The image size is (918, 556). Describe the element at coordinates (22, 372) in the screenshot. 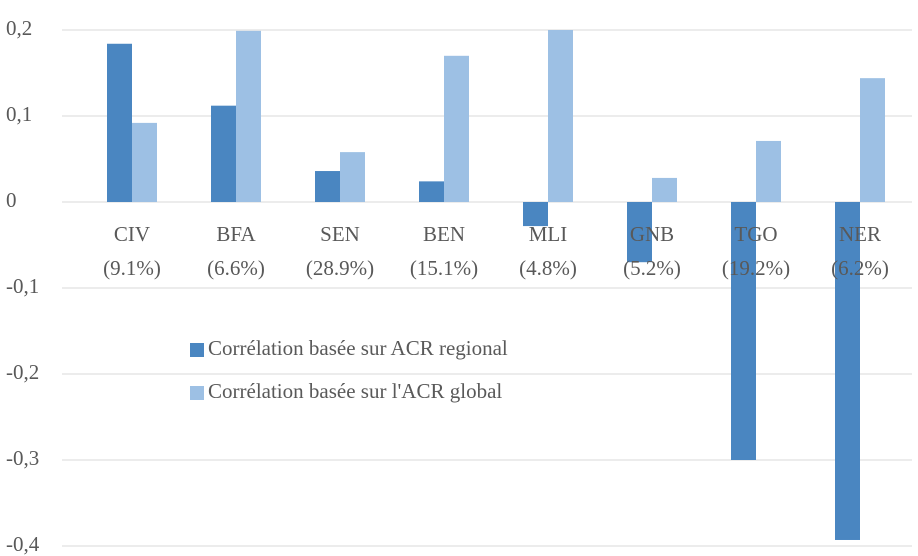

I see `y-tick-label: -0,2` at that location.